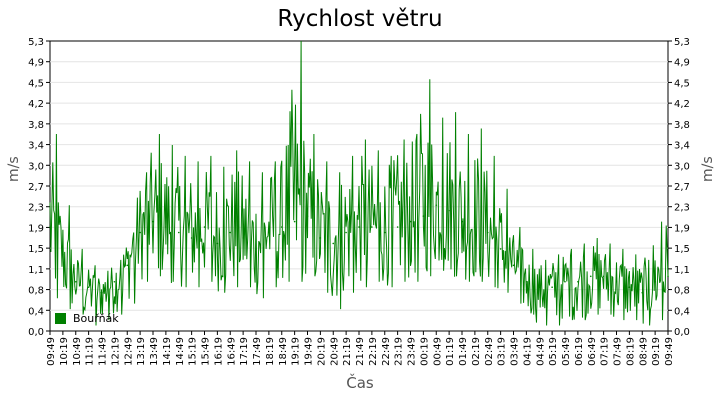 Image resolution: width=720 pixels, height=400 pixels. What do you see at coordinates (154, 351) in the screenshot?
I see `x-tick-label: 13:49` at bounding box center [154, 351].